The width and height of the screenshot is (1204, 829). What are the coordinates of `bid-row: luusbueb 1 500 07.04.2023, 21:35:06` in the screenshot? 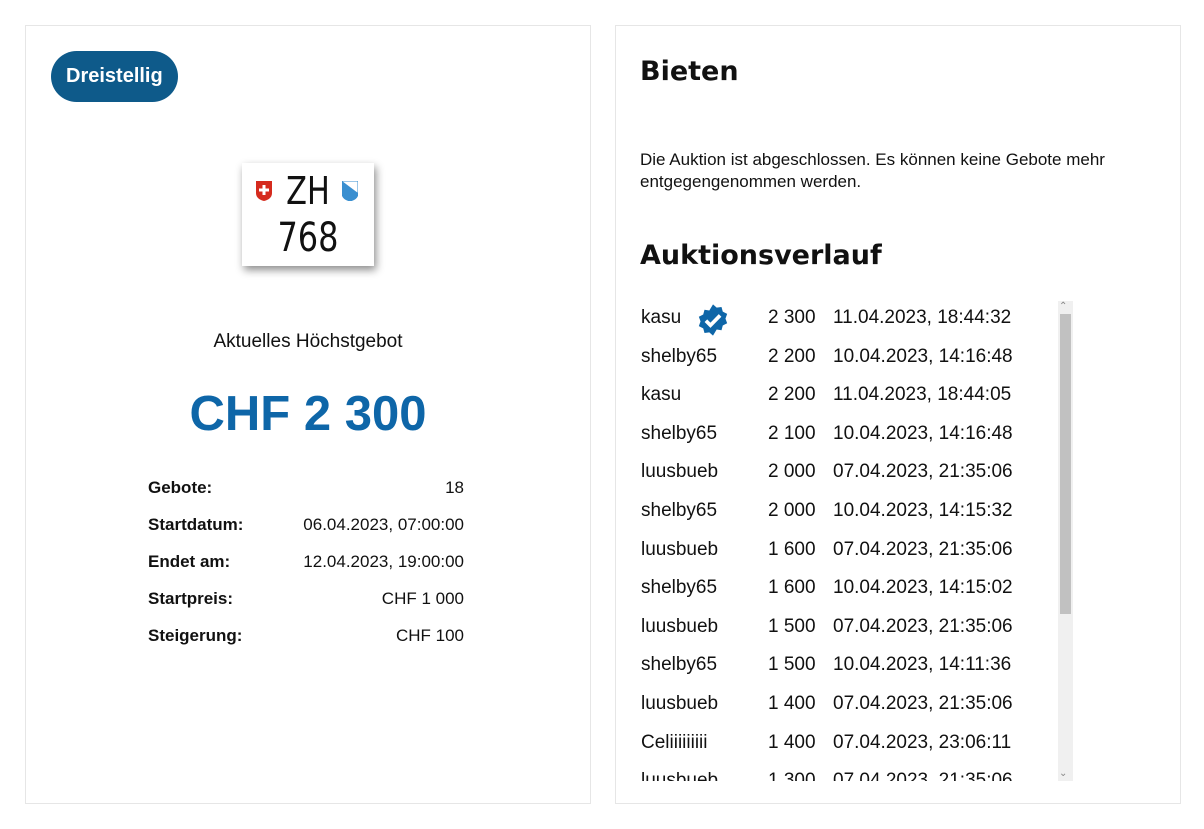 It's located at (857, 629).